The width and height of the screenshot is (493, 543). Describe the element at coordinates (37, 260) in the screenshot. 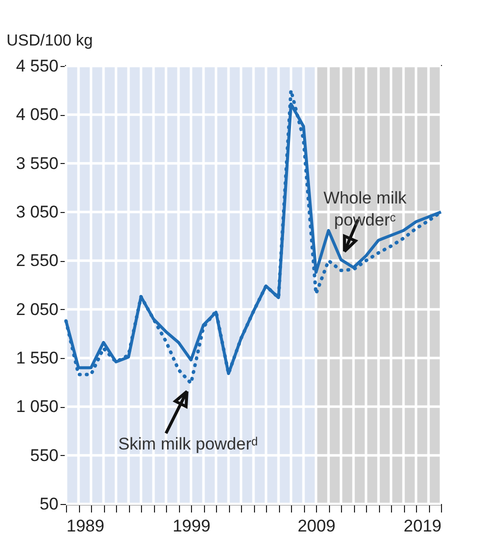

I see `y-tick-label: 2 550` at that location.